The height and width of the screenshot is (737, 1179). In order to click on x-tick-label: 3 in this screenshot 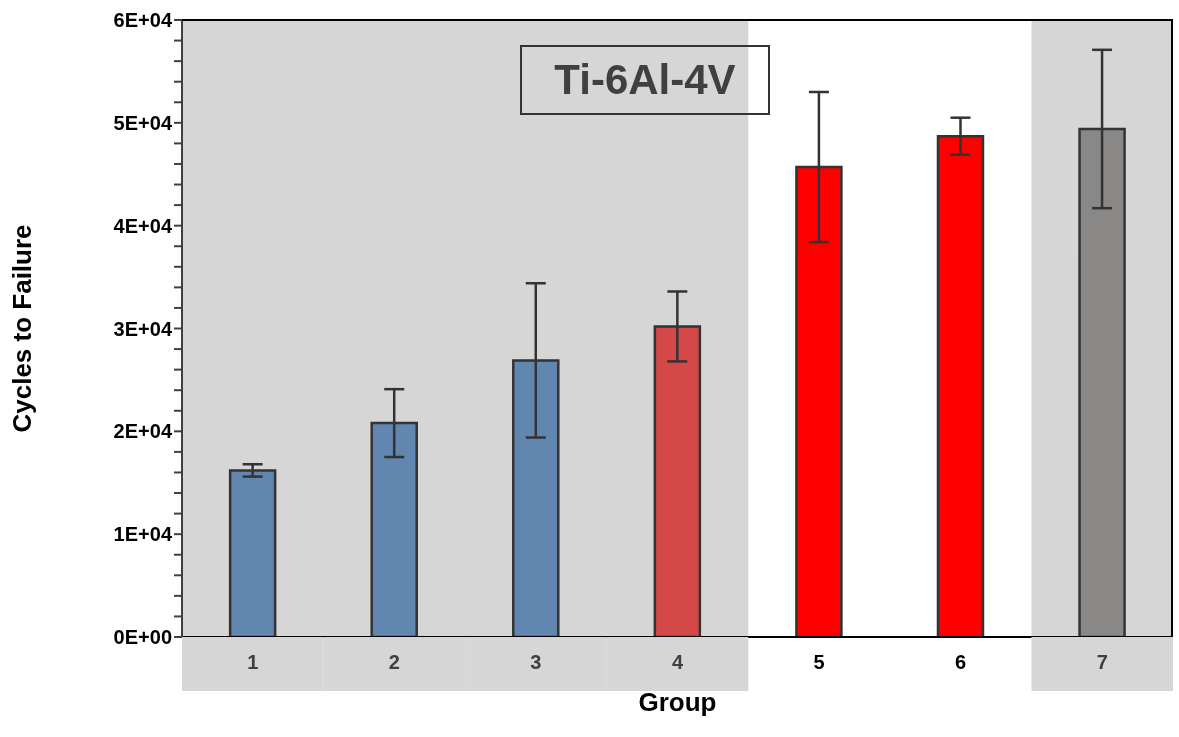, I will do `click(536, 662)`.